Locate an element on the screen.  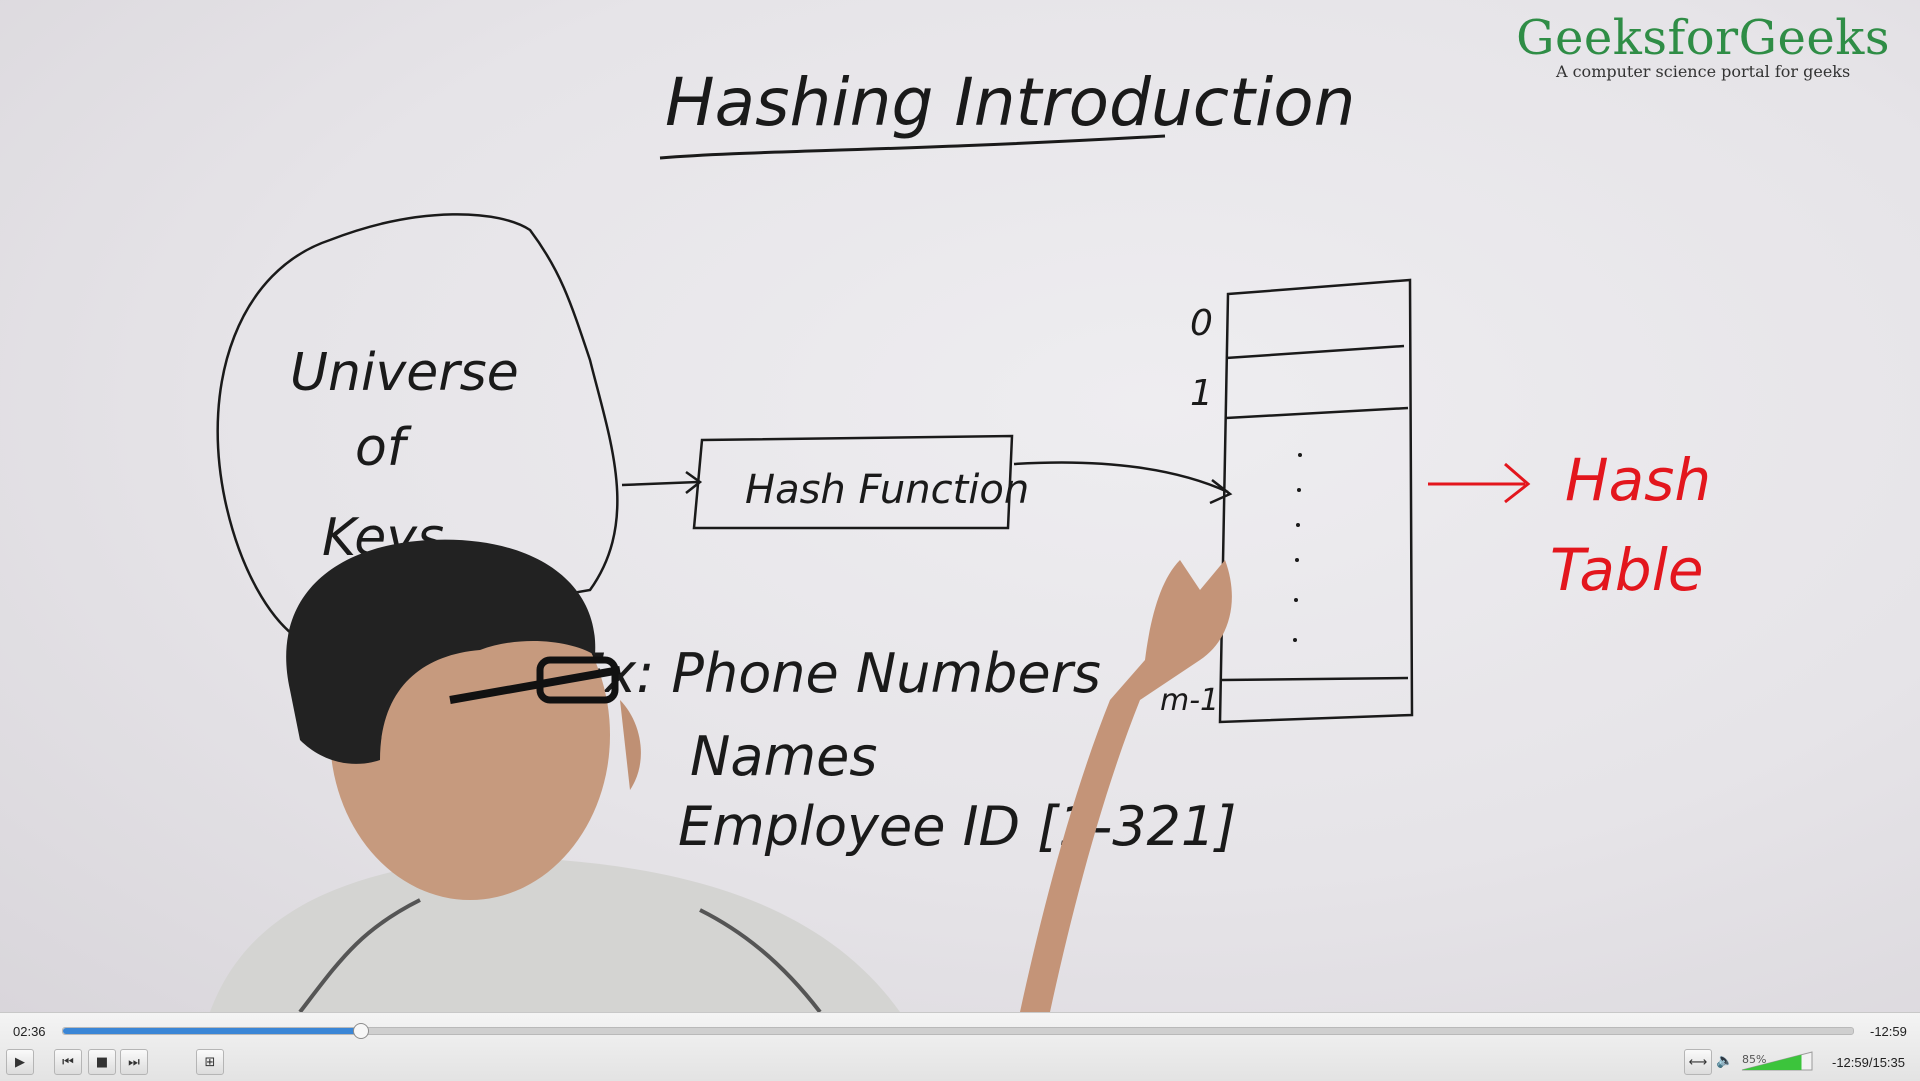
stop-icon: ■ is located at coordinates (102, 1062).